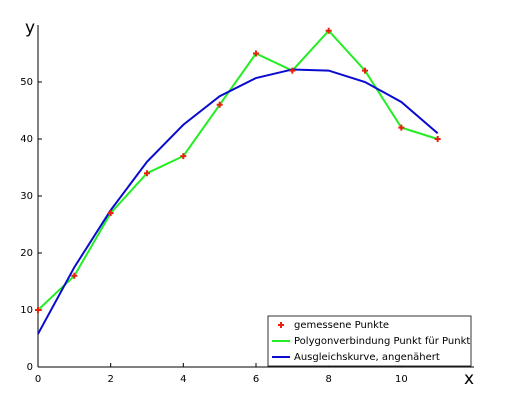 The width and height of the screenshot is (506, 412). I want to click on y-tick-label: 40, so click(26, 139).